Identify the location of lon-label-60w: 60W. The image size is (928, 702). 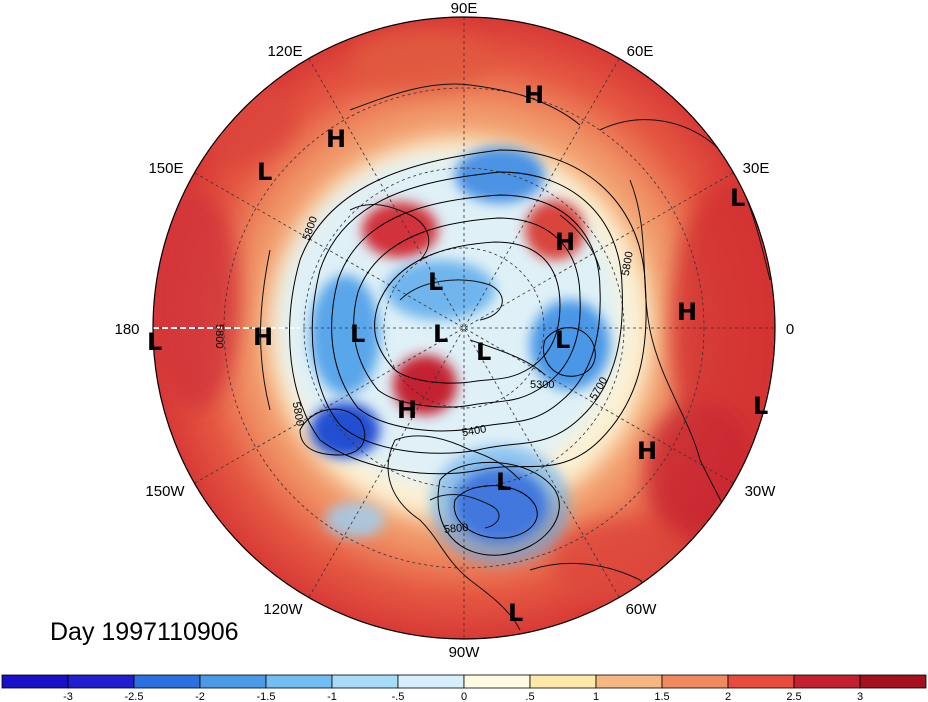
(642, 609).